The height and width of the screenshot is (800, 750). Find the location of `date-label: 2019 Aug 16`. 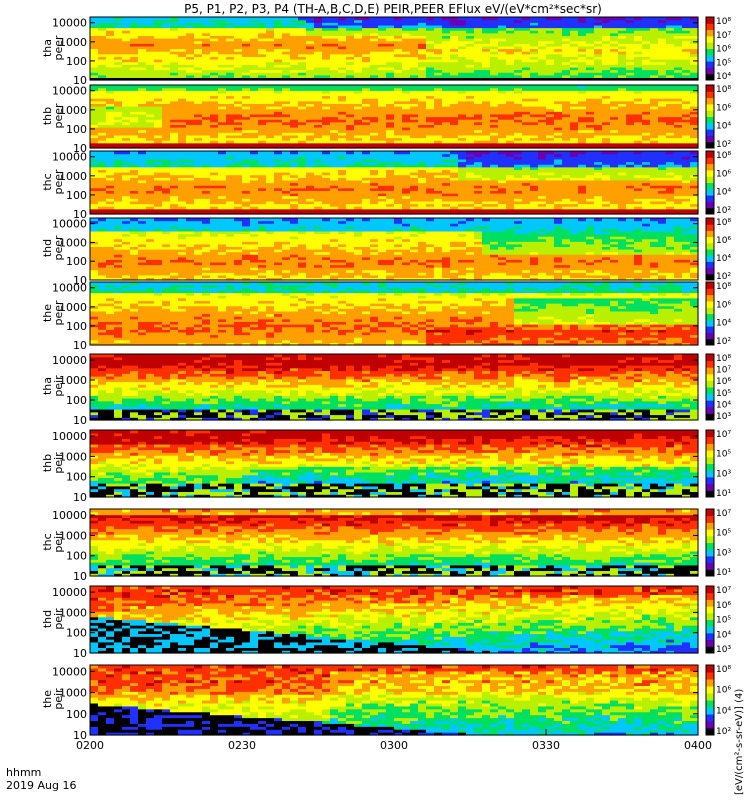

date-label: 2019 Aug 16 is located at coordinates (41, 785).